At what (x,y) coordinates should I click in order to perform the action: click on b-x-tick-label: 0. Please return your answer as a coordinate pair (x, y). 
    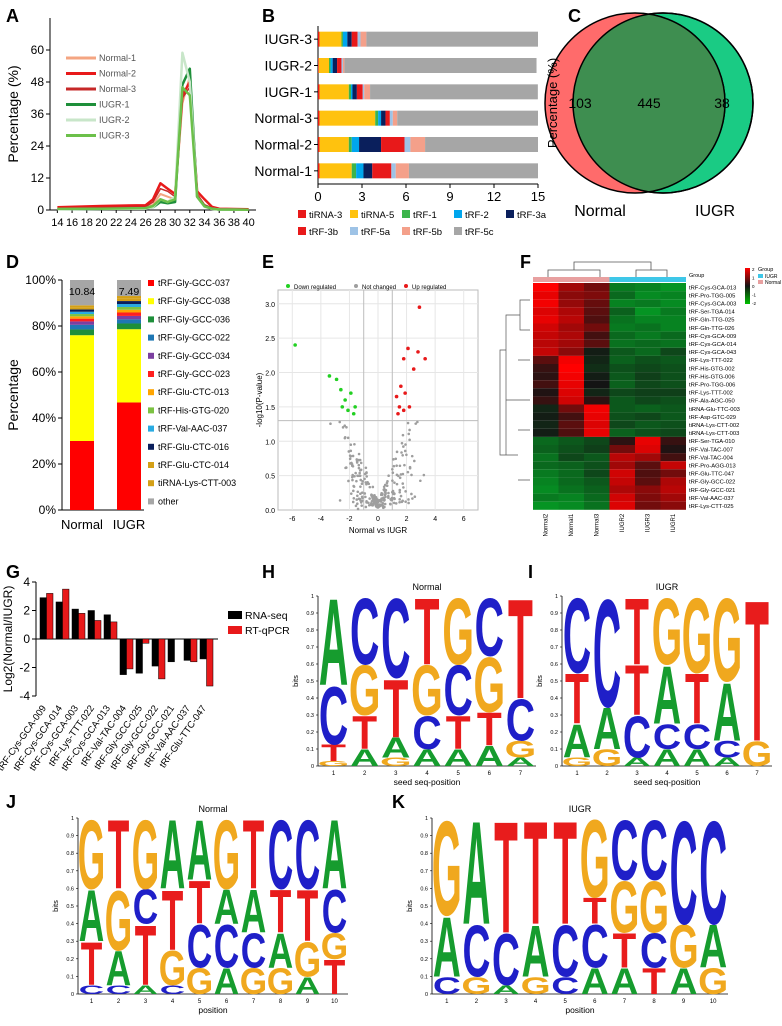
    Looking at the image, I should click on (317, 196).